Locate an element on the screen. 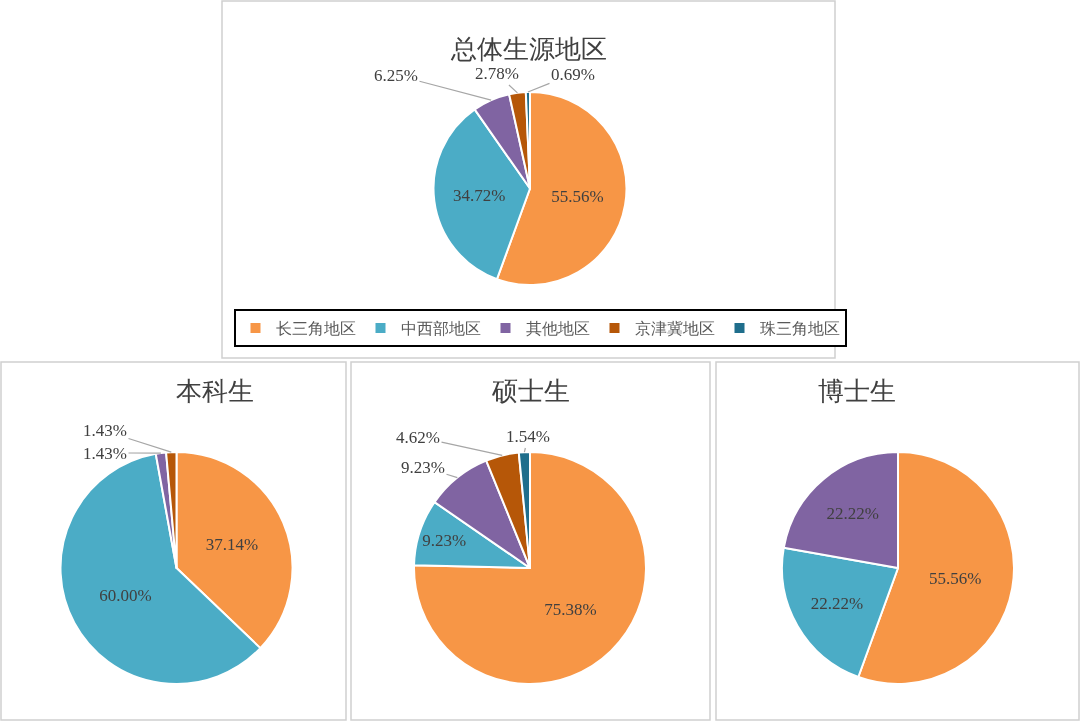 The height and width of the screenshot is (724, 1080). chart-title: 硕士生 is located at coordinates (530, 391).